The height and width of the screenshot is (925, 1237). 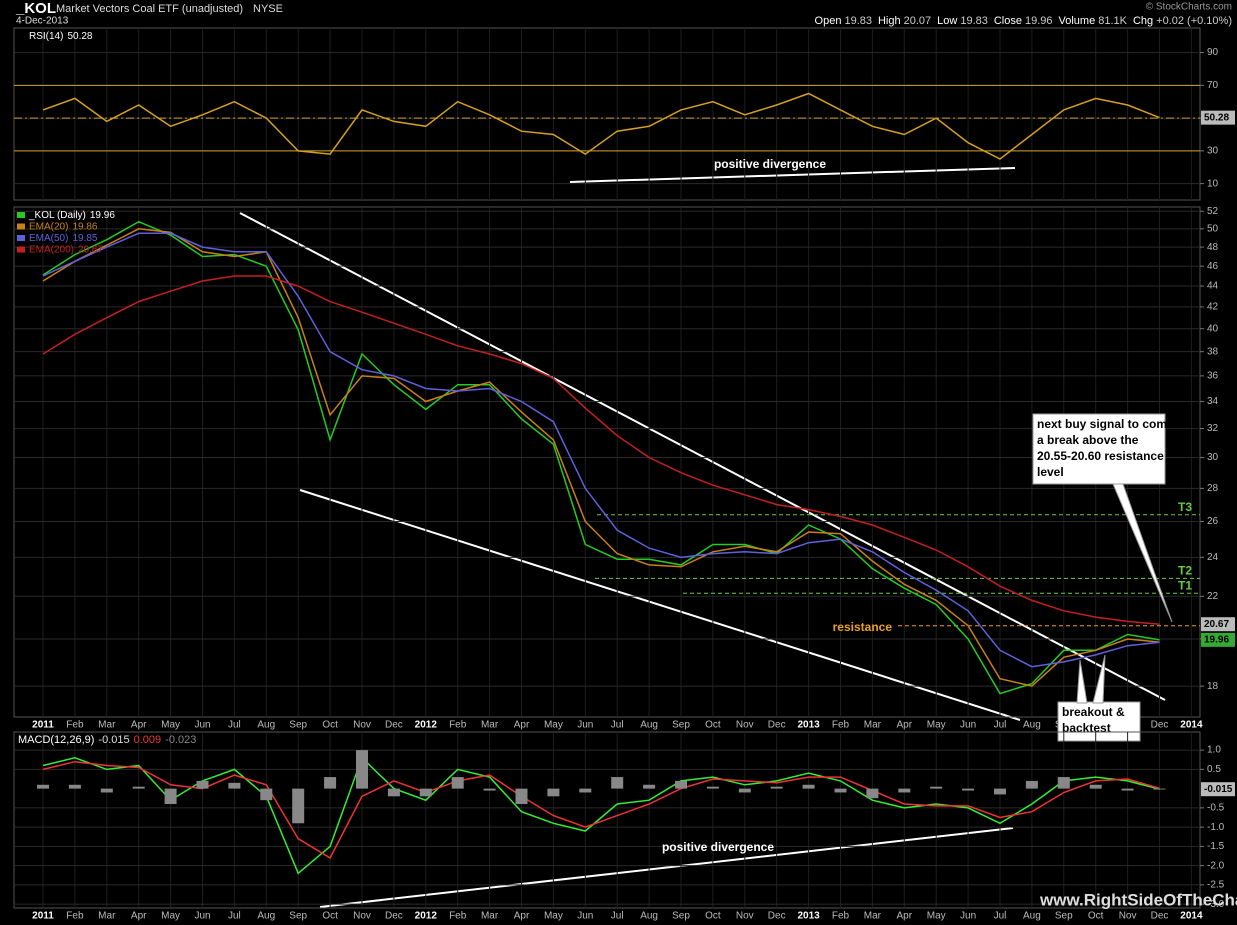 What do you see at coordinates (84, 226) in the screenshot?
I see `legend-value: 19.86` at bounding box center [84, 226].